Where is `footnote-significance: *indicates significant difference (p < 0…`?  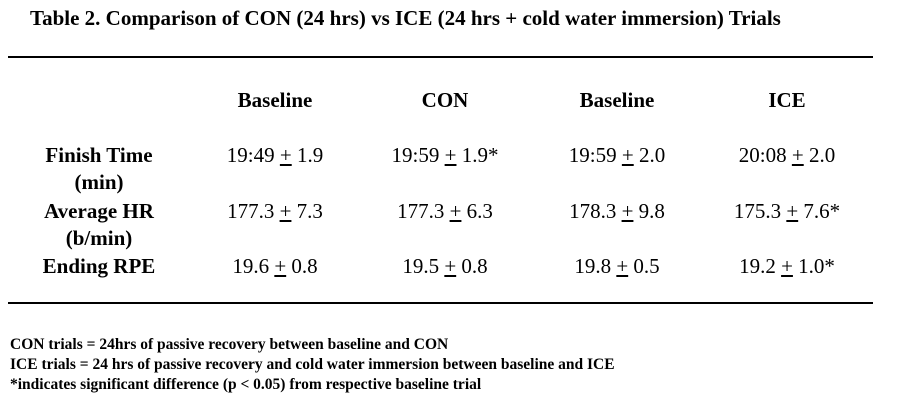 footnote-significance: *indicates significant difference (p < 0… is located at coordinates (246, 384).